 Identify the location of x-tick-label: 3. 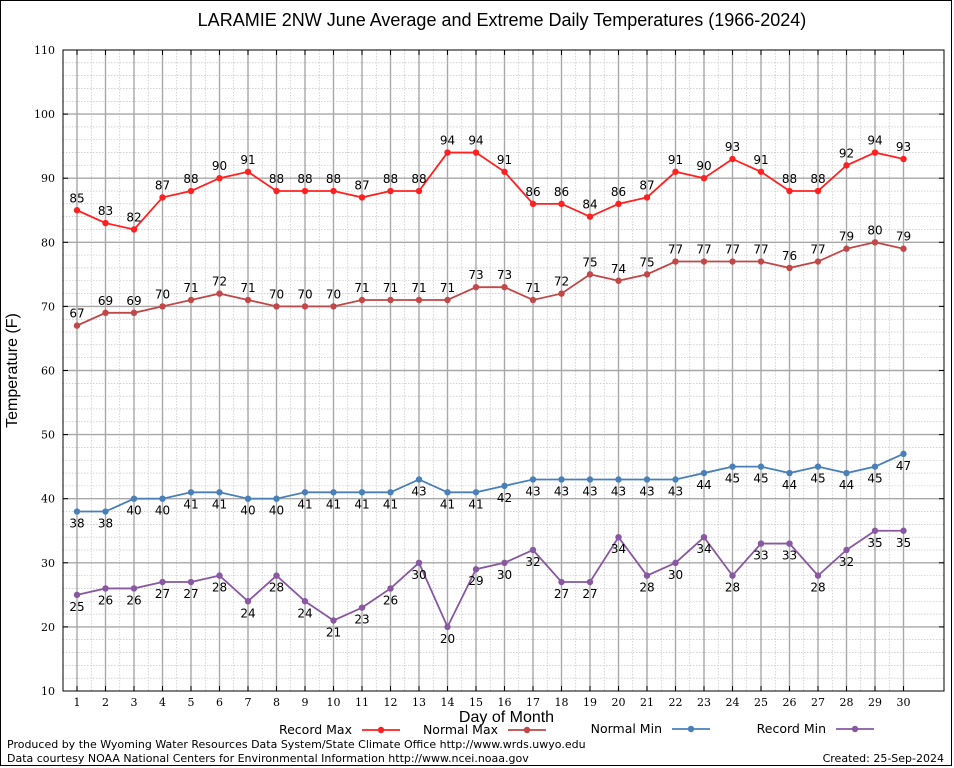
(134, 702).